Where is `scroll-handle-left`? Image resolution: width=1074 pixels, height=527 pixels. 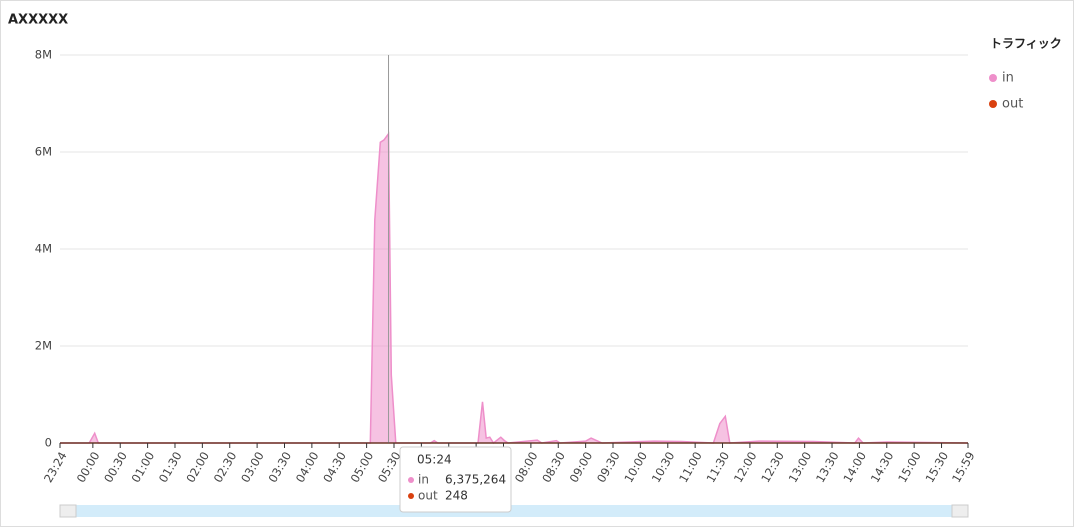
scroll-handle-left is located at coordinates (68, 511).